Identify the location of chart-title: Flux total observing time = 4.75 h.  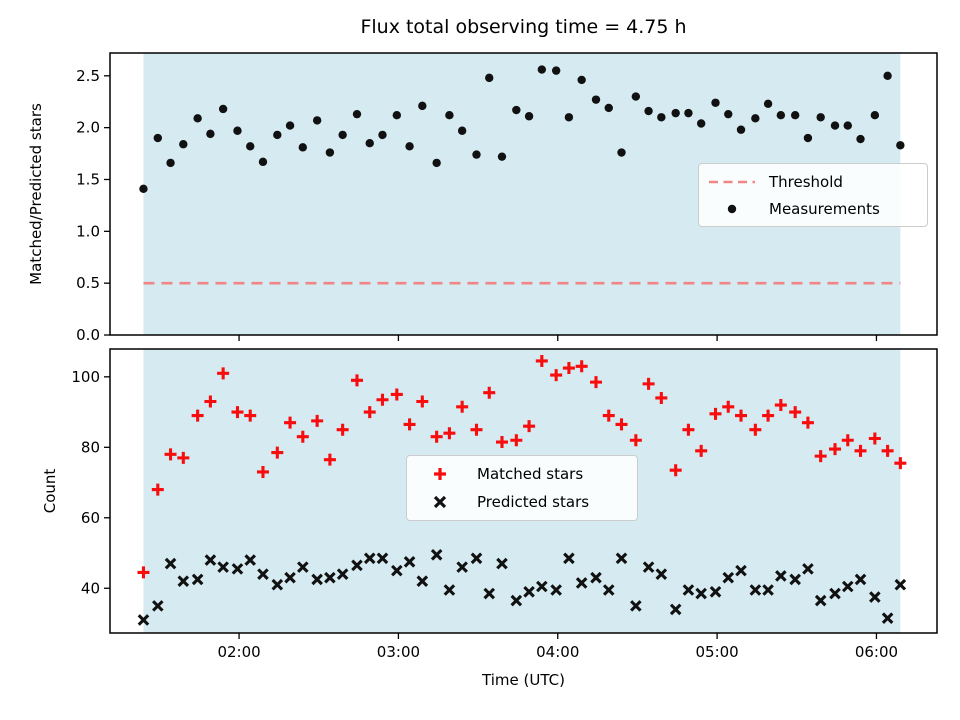
(523, 27).